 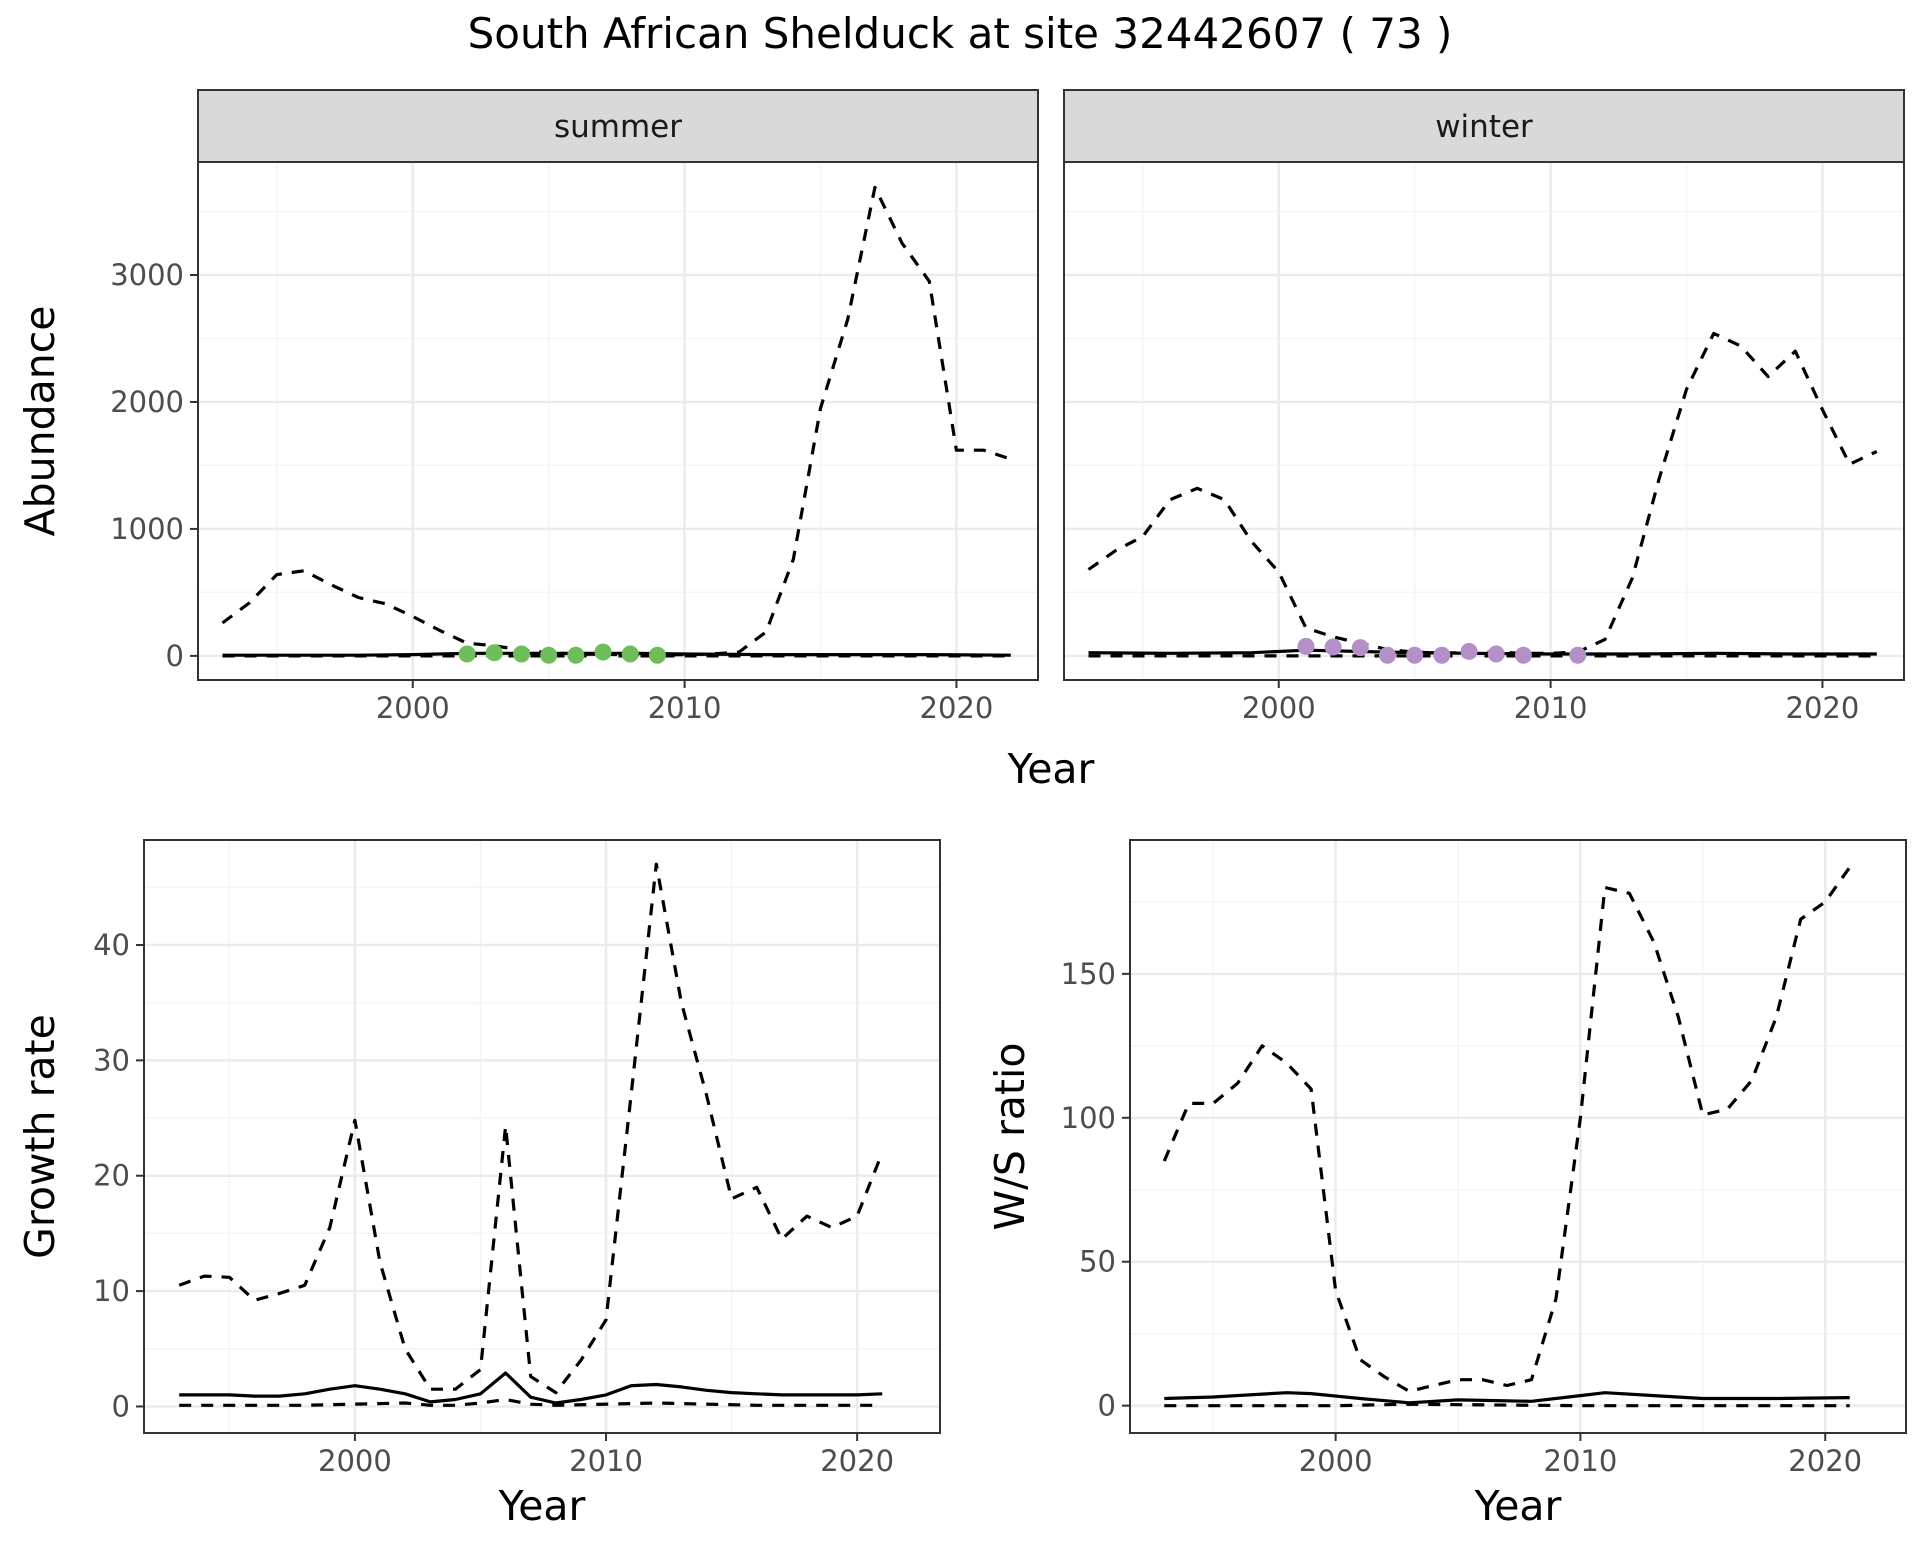 I want to click on facet-strip-label: winter, so click(x=1484, y=127).